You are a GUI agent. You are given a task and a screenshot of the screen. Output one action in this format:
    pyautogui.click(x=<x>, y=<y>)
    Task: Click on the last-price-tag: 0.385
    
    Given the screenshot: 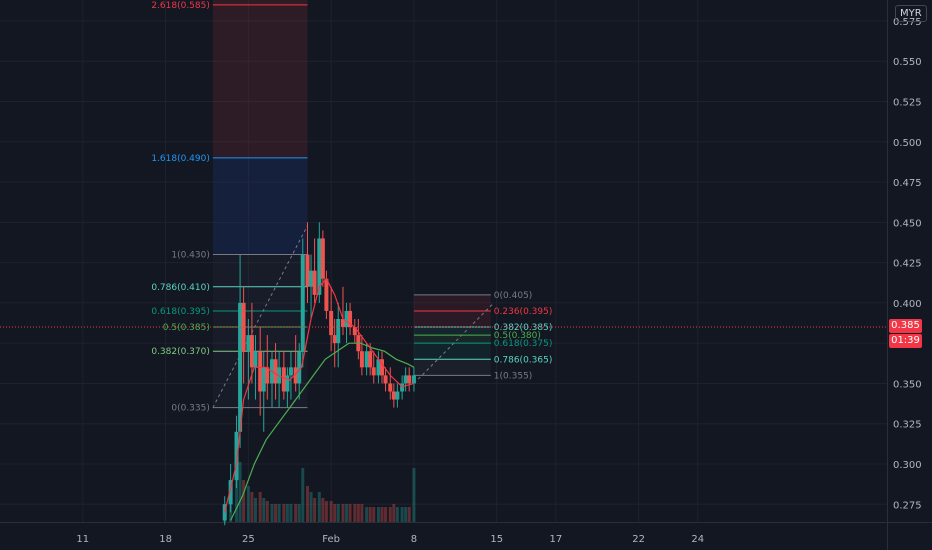 What is the action you would take?
    pyautogui.click(x=905, y=326)
    